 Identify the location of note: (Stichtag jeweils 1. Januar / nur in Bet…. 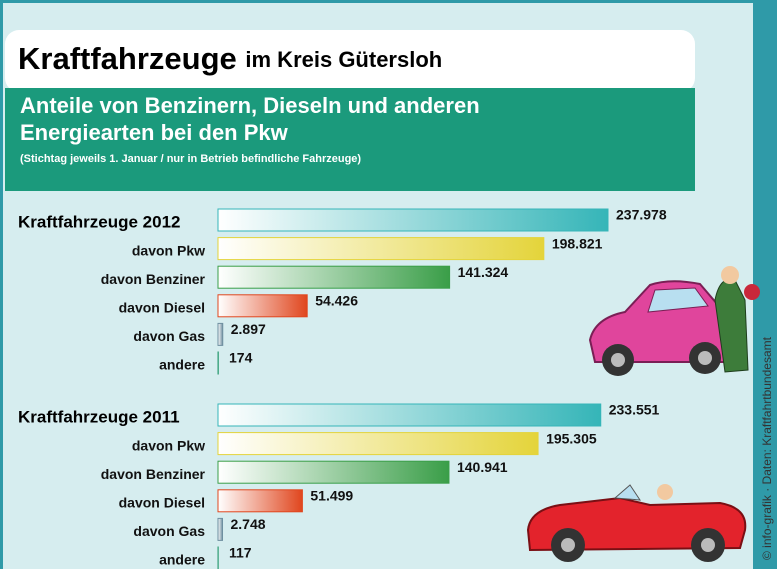
(190, 159).